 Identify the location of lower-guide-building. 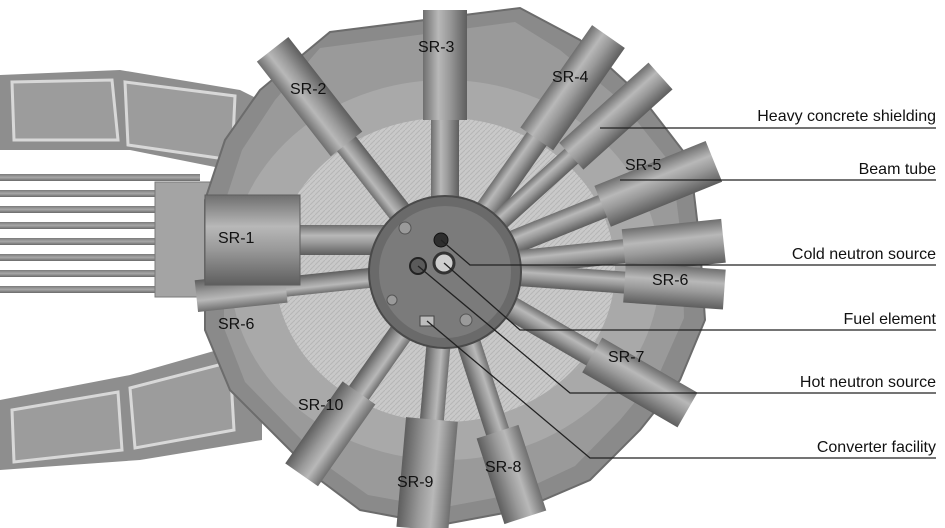
(131, 407).